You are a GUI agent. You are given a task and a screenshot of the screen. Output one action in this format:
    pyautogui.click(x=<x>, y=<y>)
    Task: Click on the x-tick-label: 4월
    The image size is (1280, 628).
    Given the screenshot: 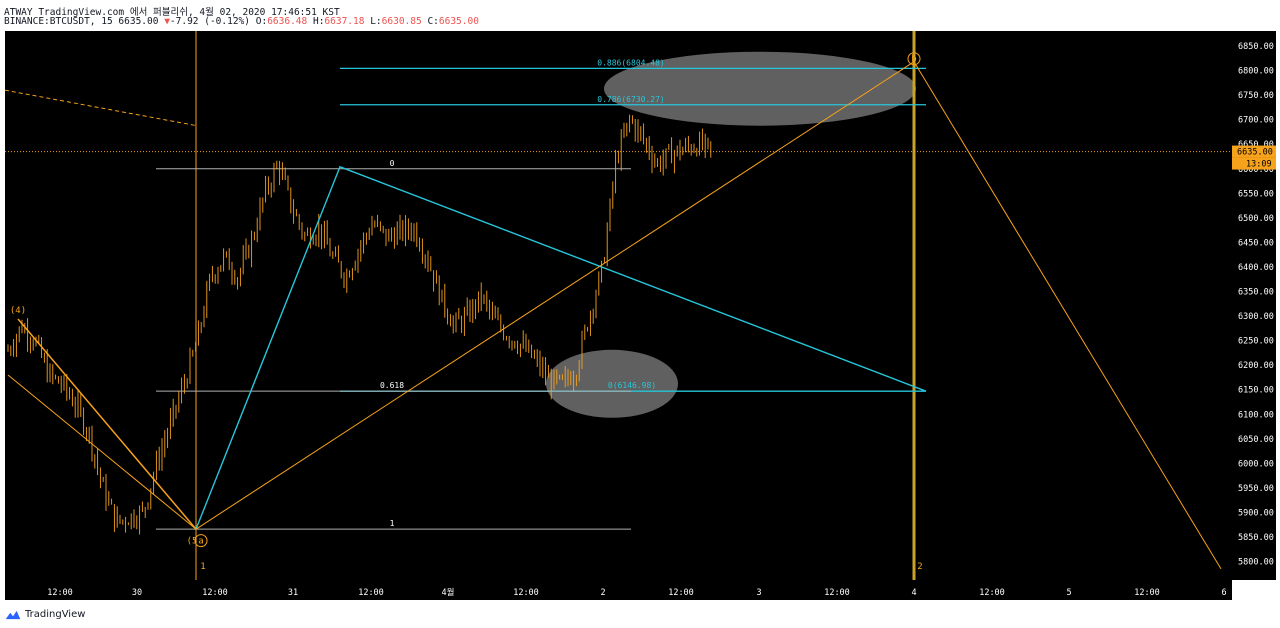 What is the action you would take?
    pyautogui.click(x=448, y=592)
    